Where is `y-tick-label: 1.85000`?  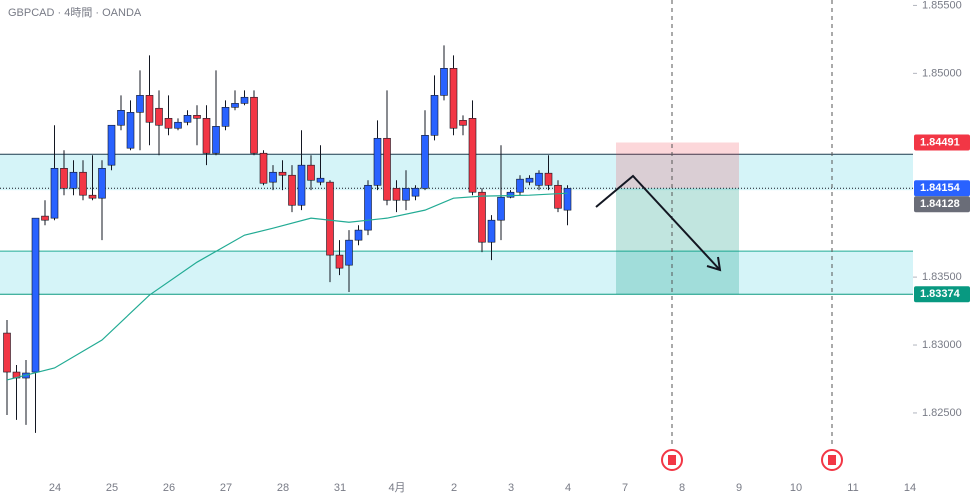 y-tick-label: 1.85000 is located at coordinates (942, 73).